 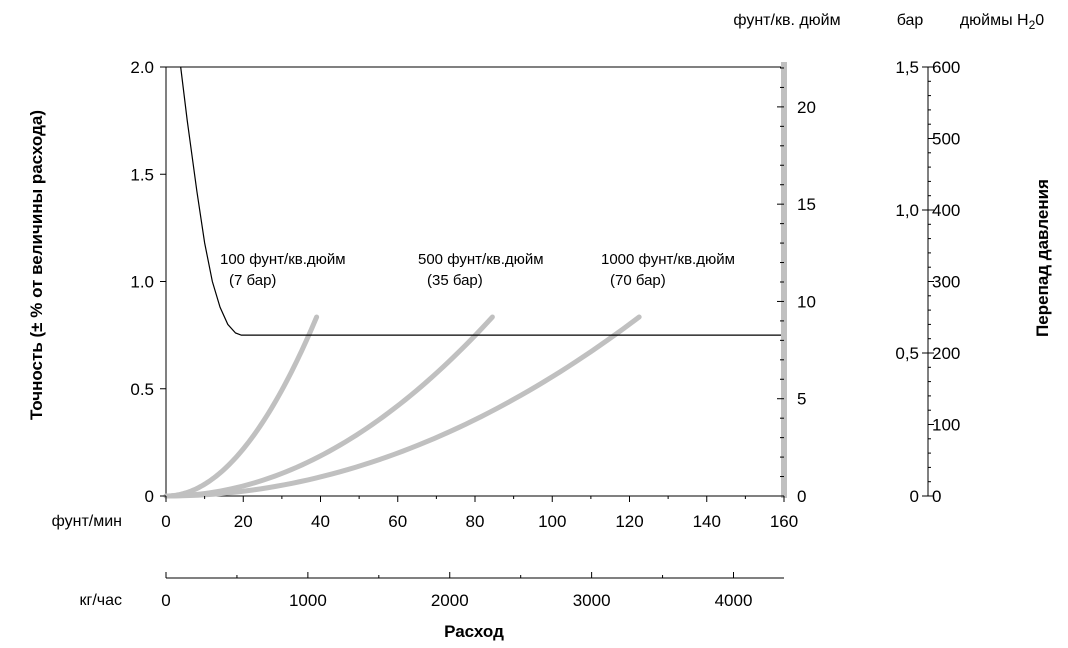 What do you see at coordinates (936, 496) in the screenshot?
I see `h2o-tick-label: 0` at bounding box center [936, 496].